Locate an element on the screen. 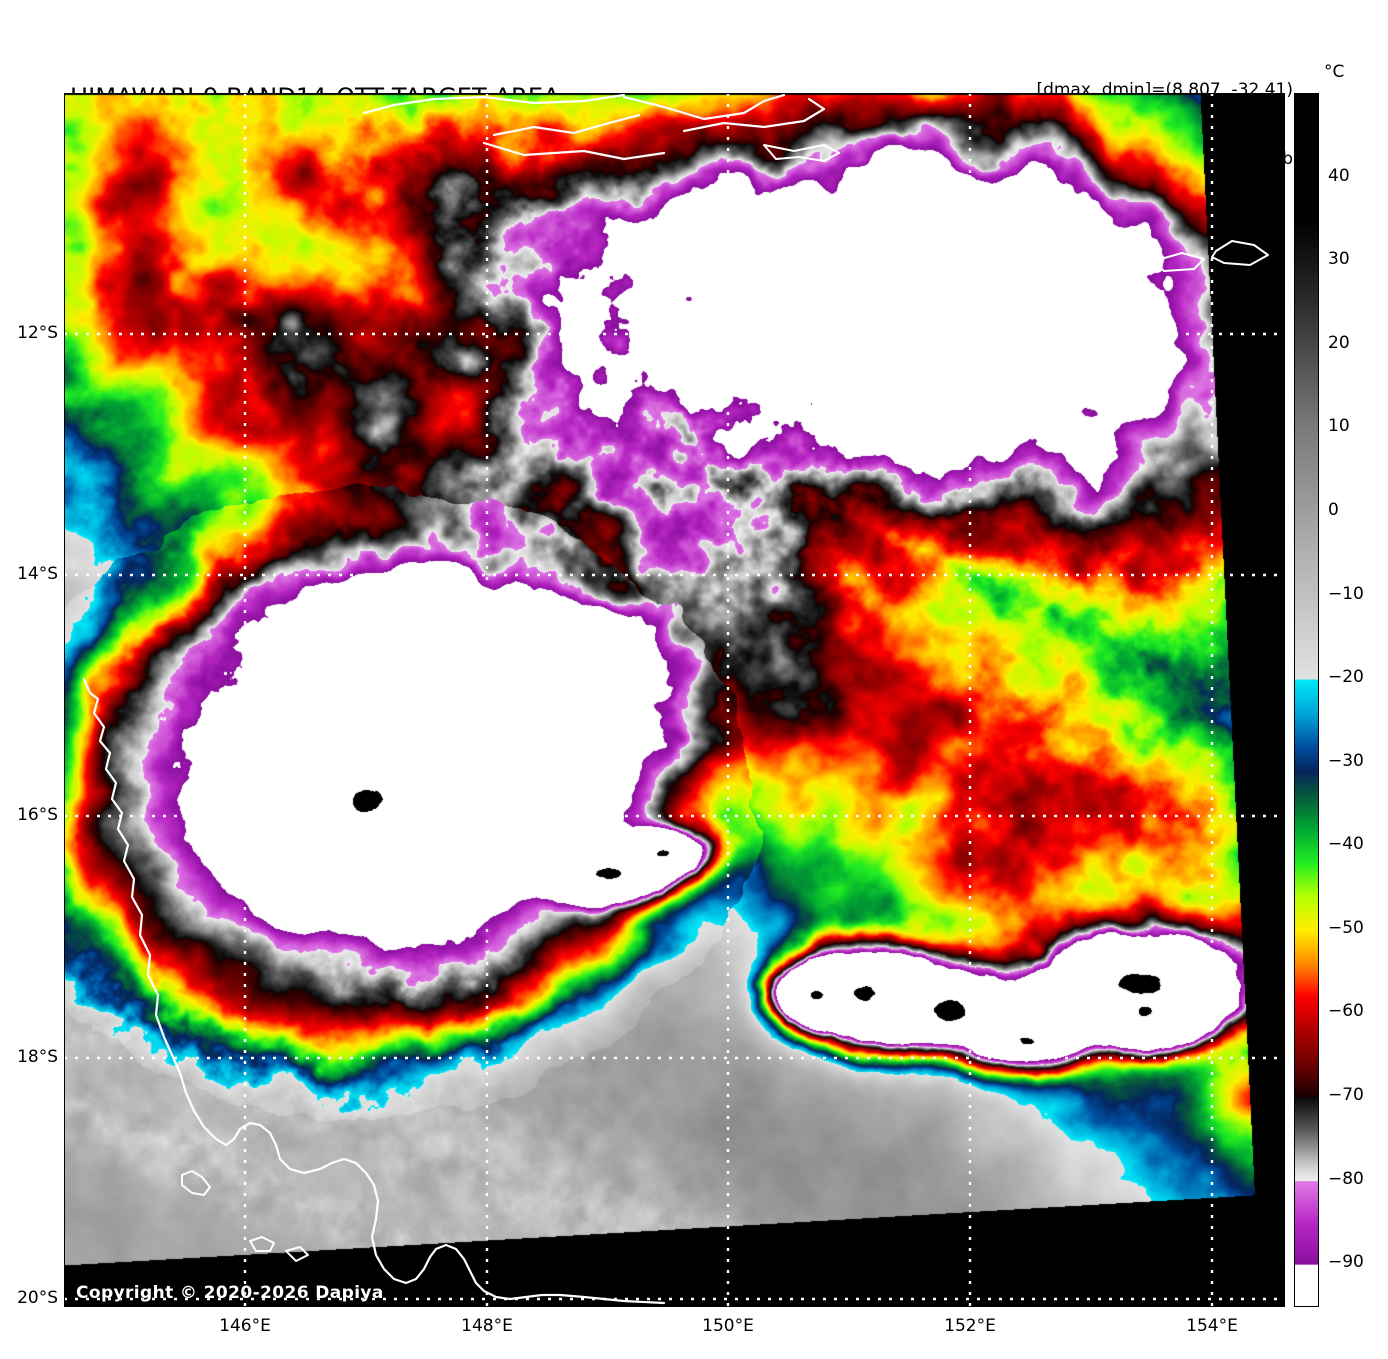 The width and height of the screenshot is (1388, 1359). y-axis-tick-3: 18°S is located at coordinates (37, 1057).